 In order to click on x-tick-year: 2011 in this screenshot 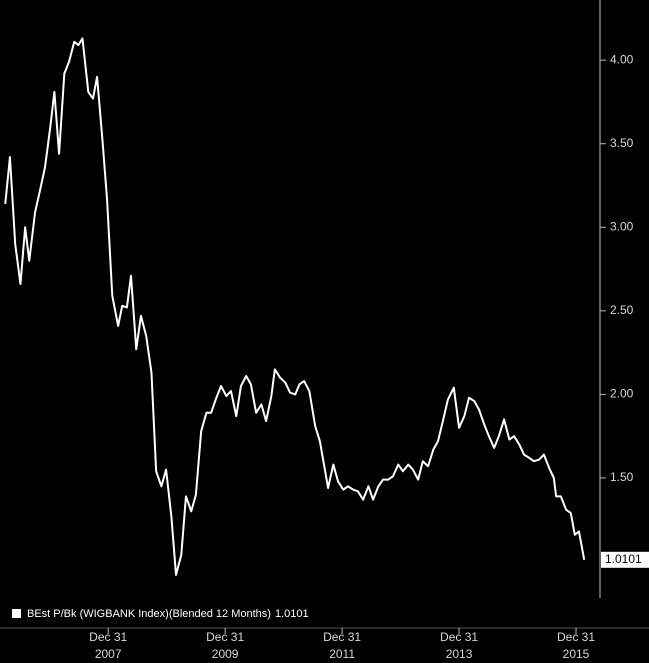, I will do `click(342, 654)`.